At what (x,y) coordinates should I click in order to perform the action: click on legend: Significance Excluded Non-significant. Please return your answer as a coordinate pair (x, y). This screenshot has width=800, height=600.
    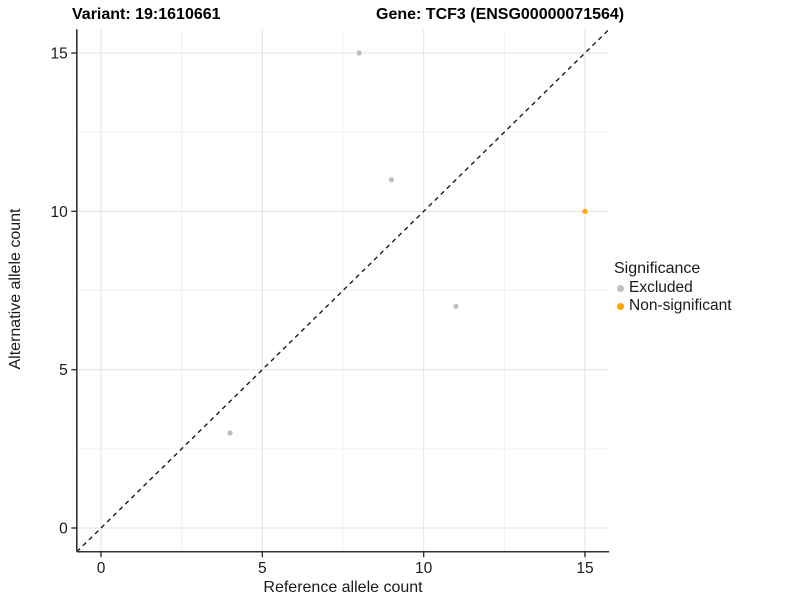
    Looking at the image, I should click on (673, 287).